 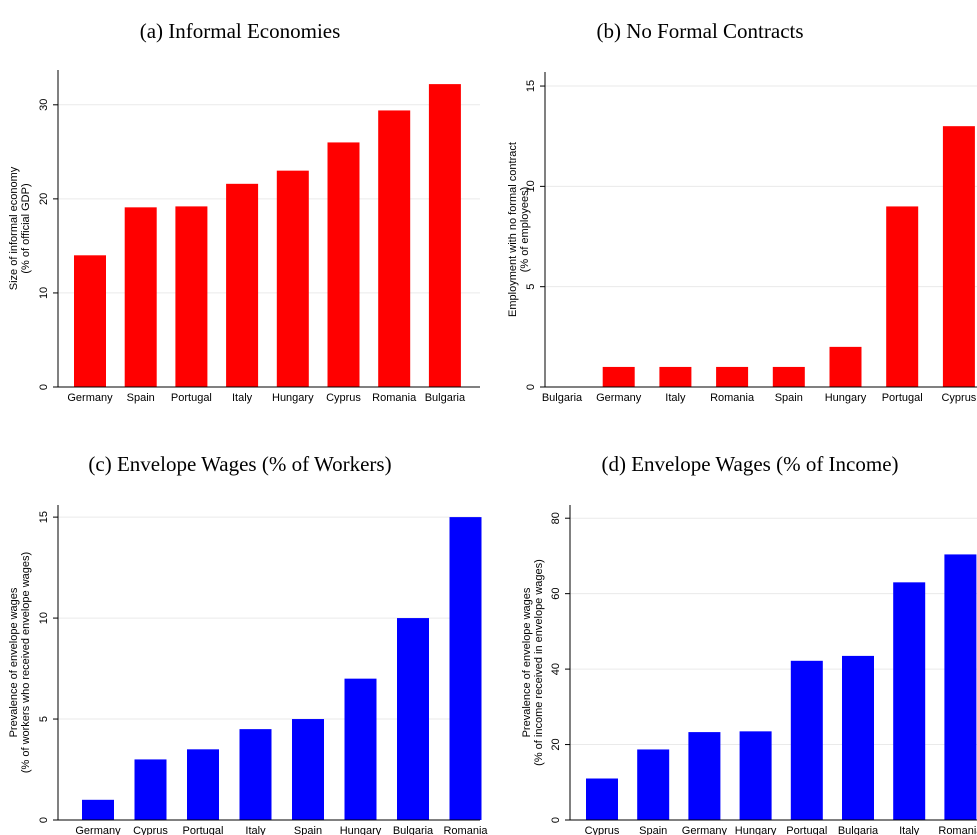 What do you see at coordinates (699, 31) in the screenshot?
I see `chart-title: (b) No Formal Contracts` at bounding box center [699, 31].